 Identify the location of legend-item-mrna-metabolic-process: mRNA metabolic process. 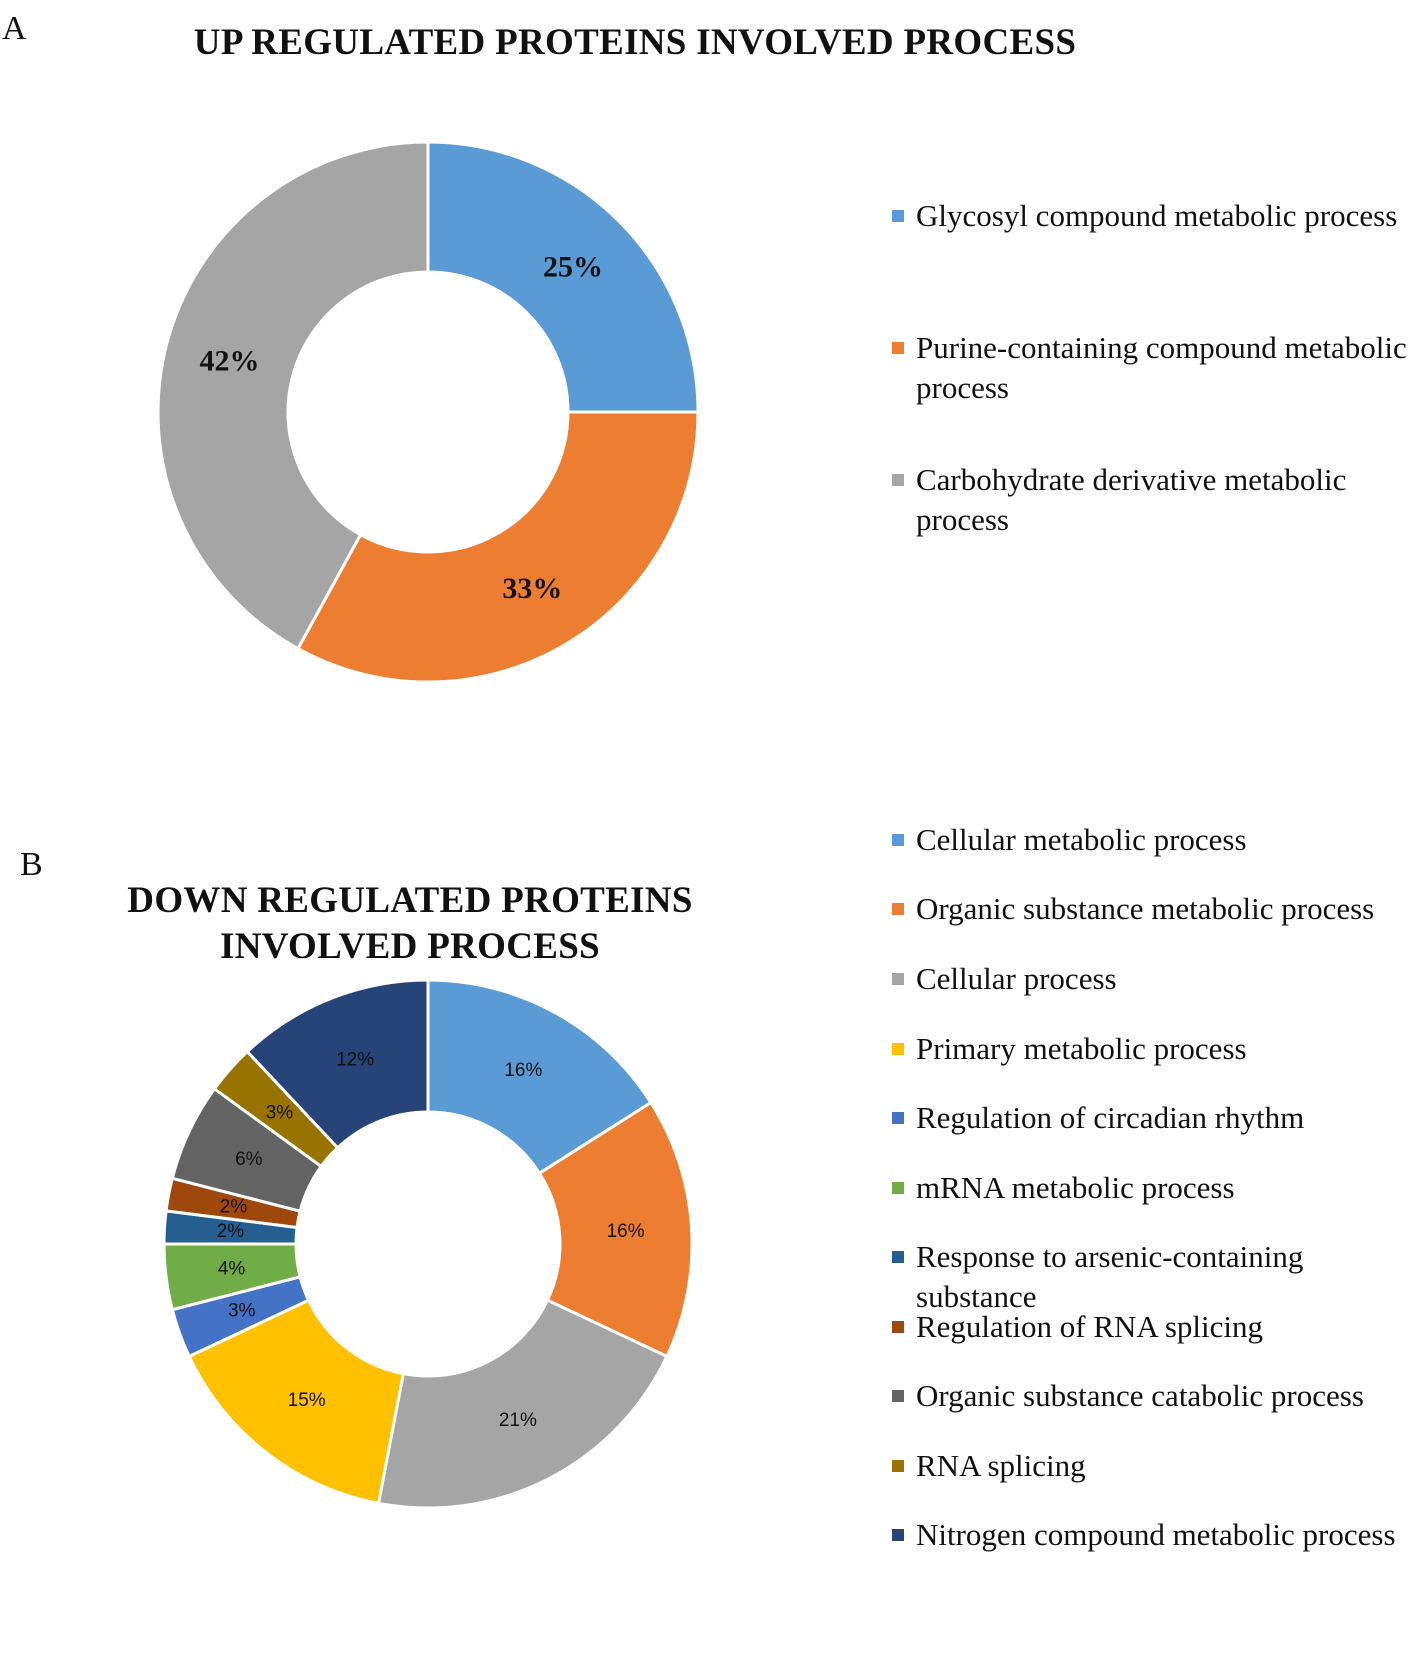
(1063, 1188).